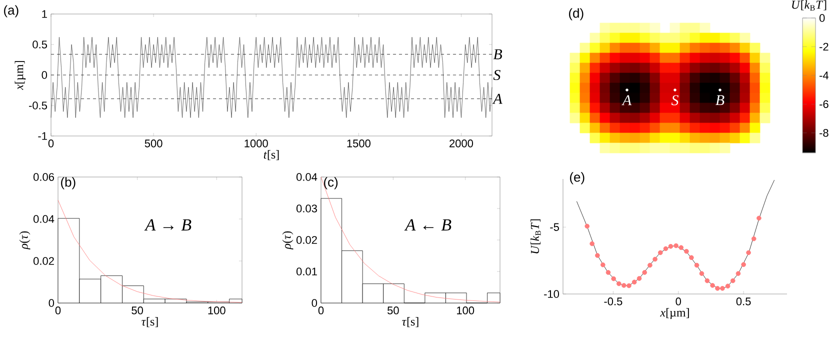 This screenshot has width=830, height=340. Describe the element at coordinates (68, 183) in the screenshot. I see `chart-title: (b)` at that location.